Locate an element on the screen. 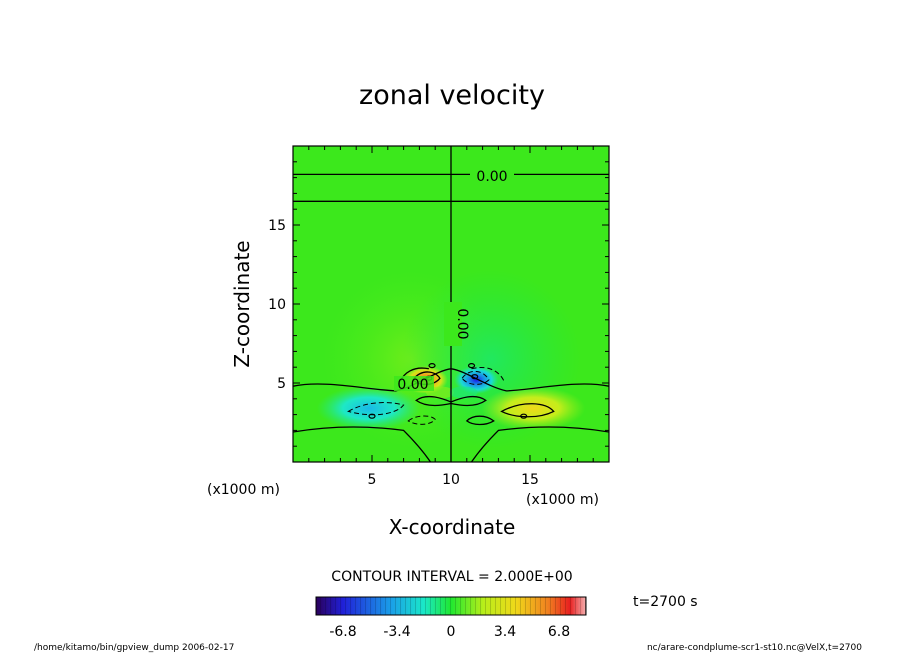 The image size is (904, 654). contour-label-vertical: 0.00 is located at coordinates (457, 324).